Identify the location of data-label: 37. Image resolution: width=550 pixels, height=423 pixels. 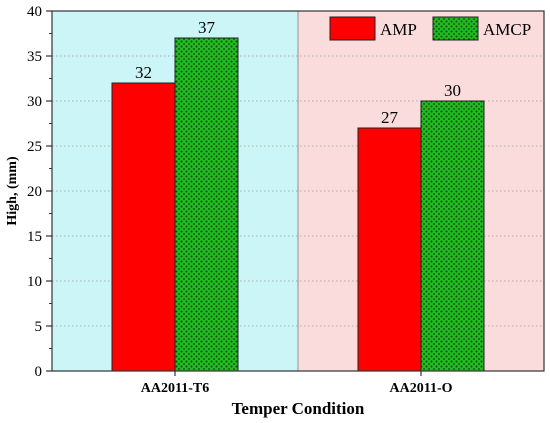
(207, 27).